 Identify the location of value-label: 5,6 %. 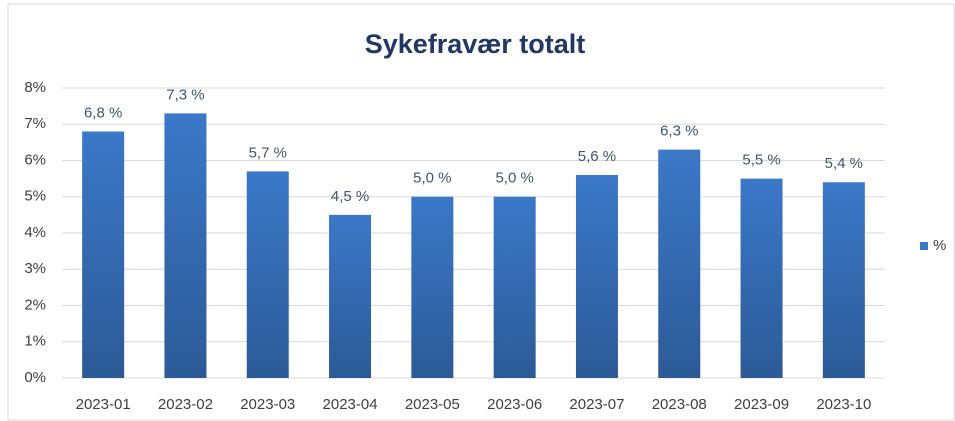
(597, 156).